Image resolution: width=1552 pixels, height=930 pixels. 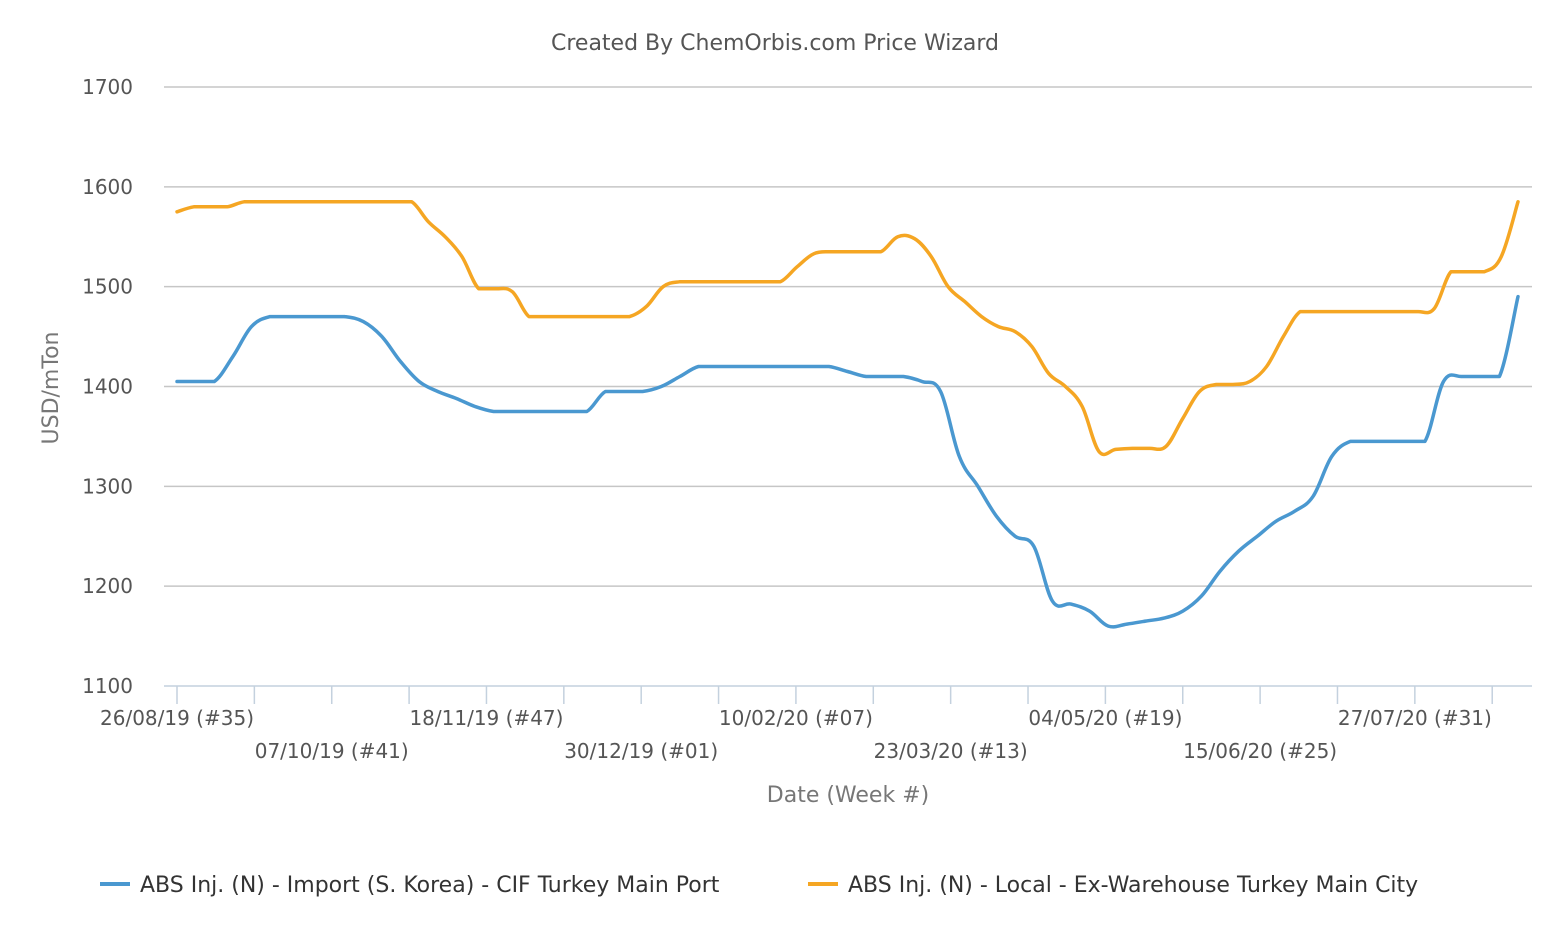 What do you see at coordinates (177, 718) in the screenshot?
I see `x-tick-label: 26/08/19 (#35)` at bounding box center [177, 718].